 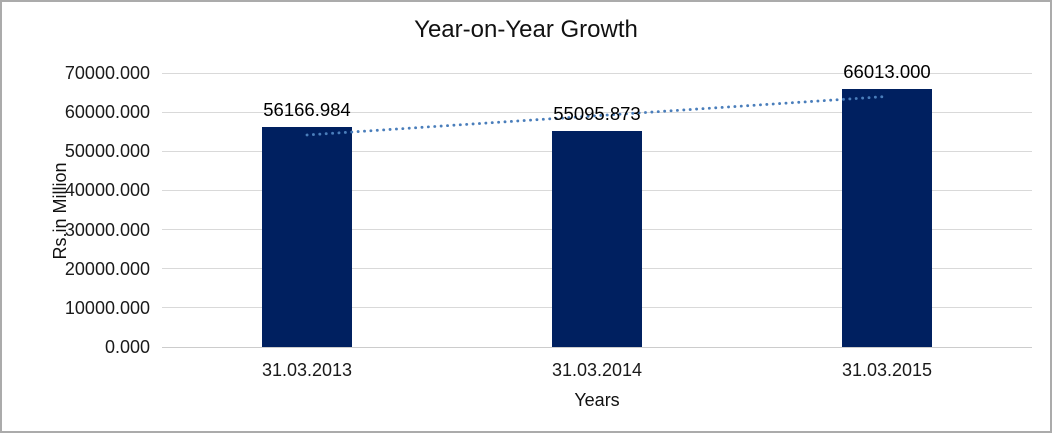 I want to click on x-tick-label: 31.03.2013, so click(x=307, y=370).